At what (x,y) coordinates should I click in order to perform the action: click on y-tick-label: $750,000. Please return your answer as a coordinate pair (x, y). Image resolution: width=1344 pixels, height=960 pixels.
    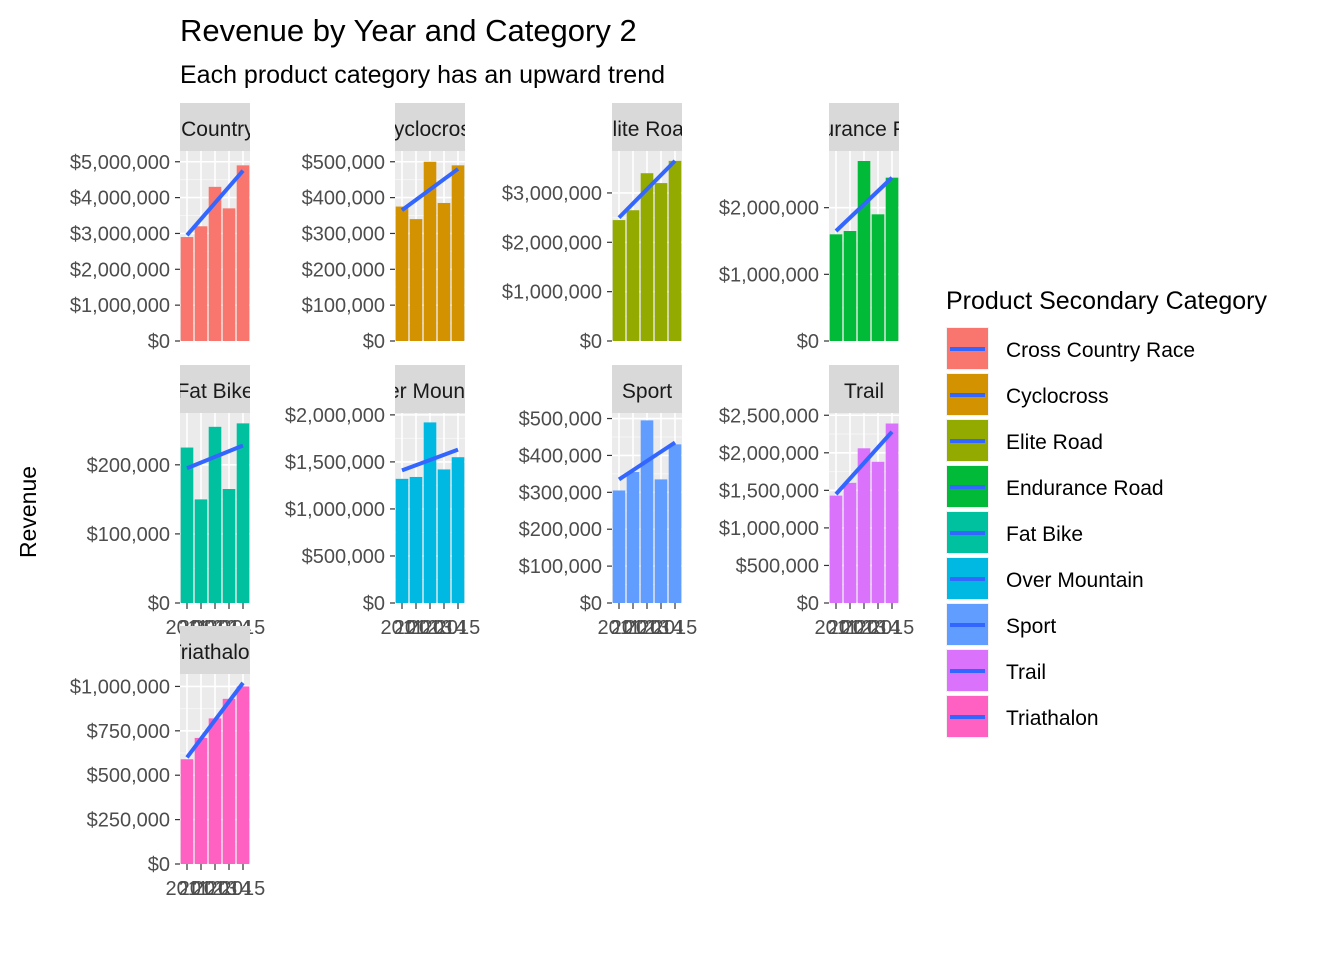
    Looking at the image, I should click on (128, 732).